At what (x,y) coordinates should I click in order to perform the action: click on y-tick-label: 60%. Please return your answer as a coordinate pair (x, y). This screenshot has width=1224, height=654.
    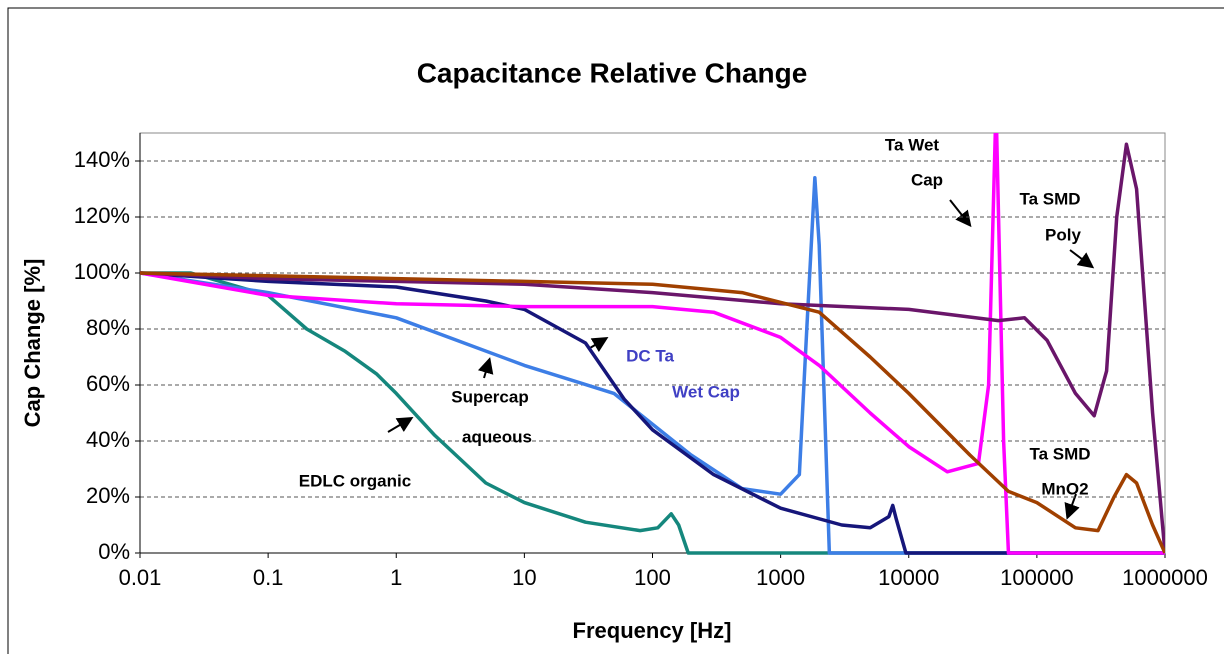
    Looking at the image, I should click on (108, 383).